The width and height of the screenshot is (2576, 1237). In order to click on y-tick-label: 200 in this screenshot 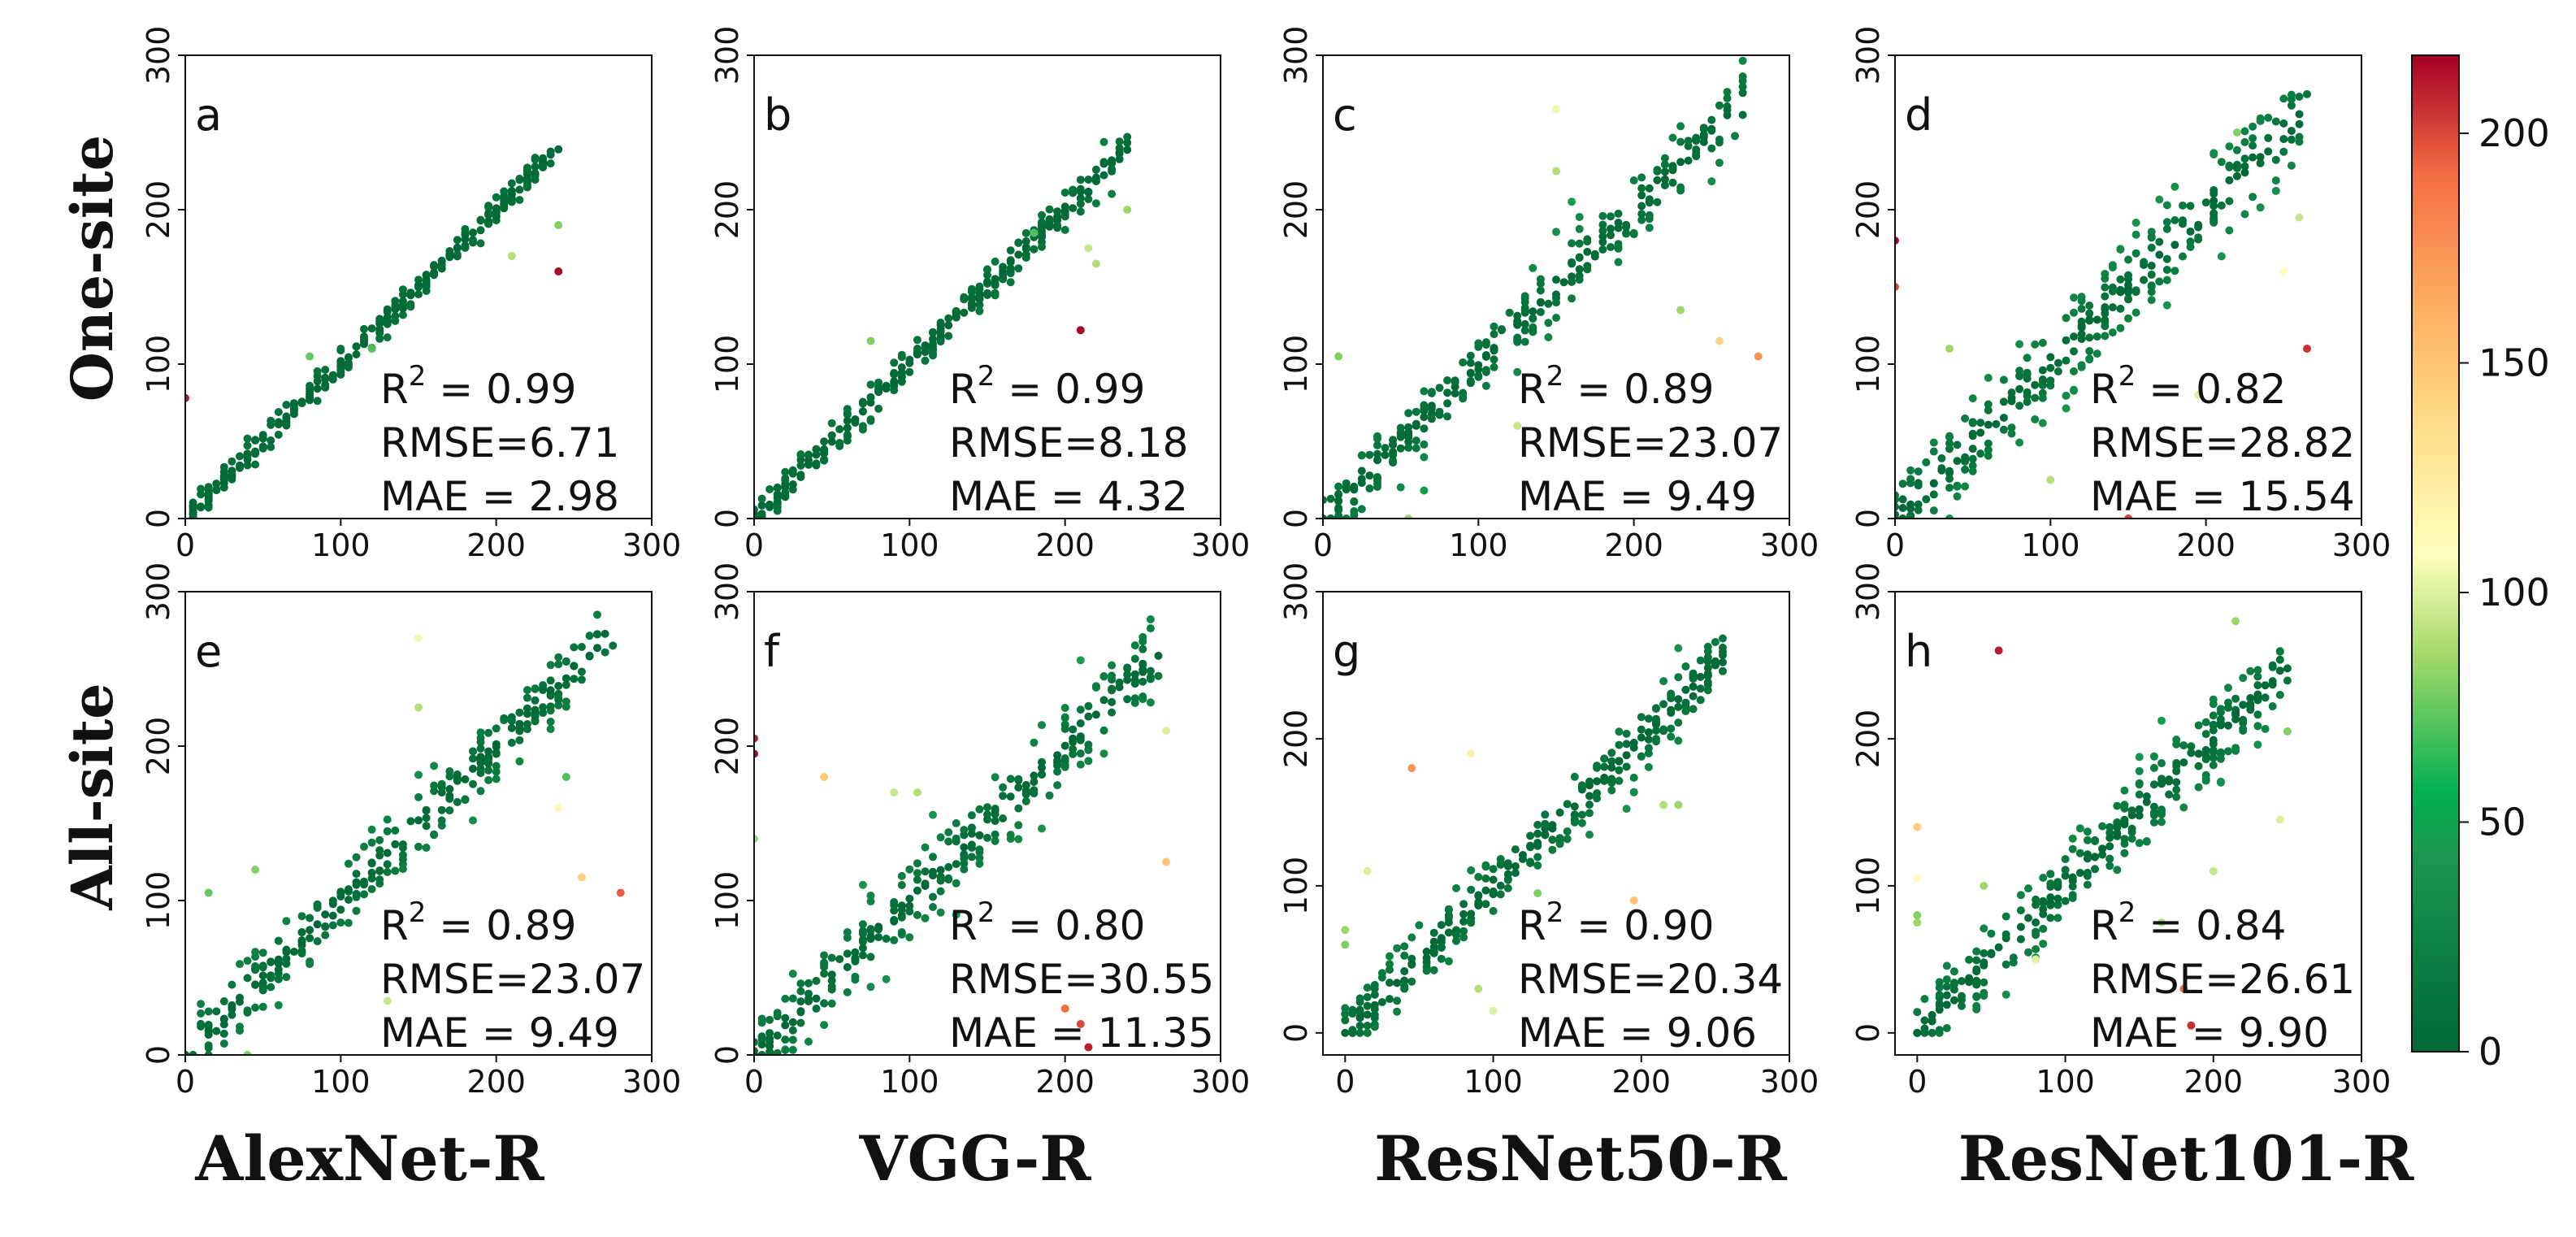, I will do `click(1868, 210)`.